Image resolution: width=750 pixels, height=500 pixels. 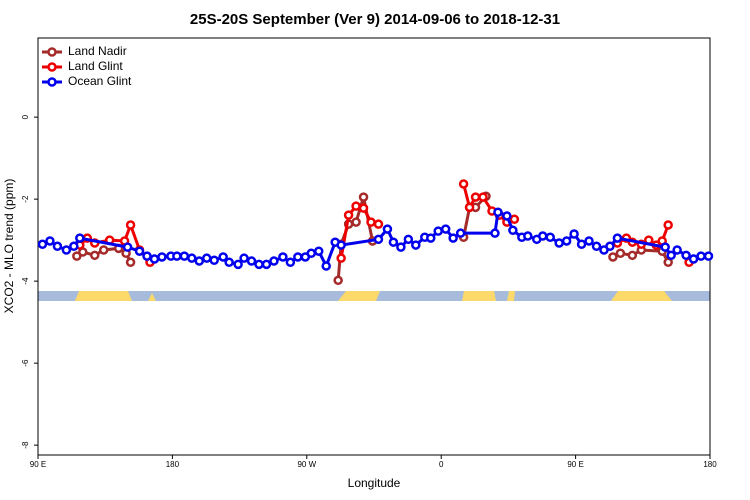 I want to click on y-tick-label: -8, so click(x=25, y=445).